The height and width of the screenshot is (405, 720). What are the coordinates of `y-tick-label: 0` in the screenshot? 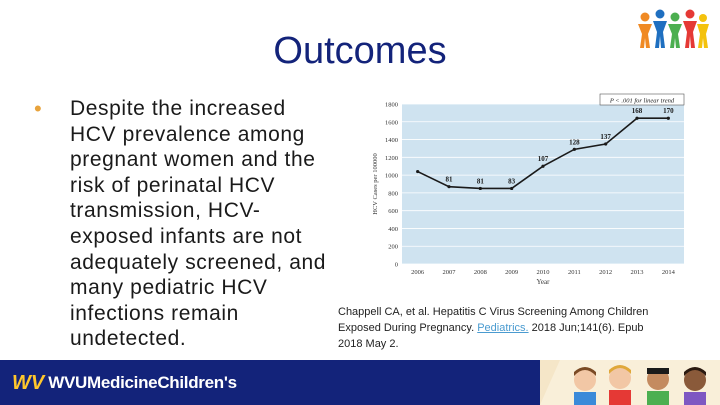 It's located at (396, 265).